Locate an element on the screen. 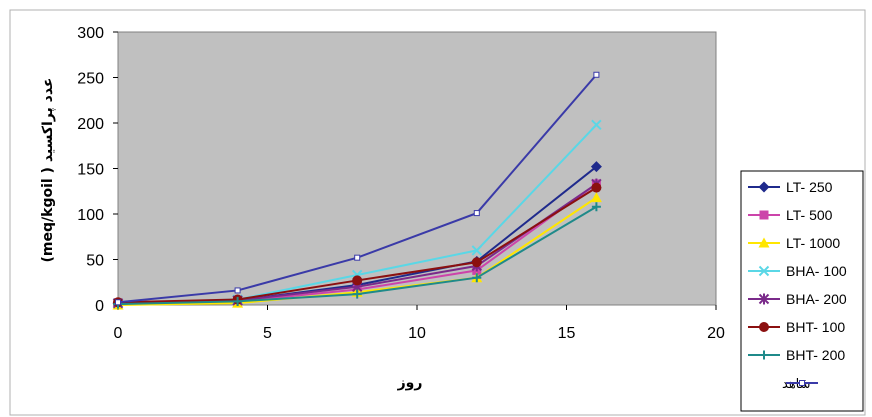  legend-label: BHA- 100 is located at coordinates (816, 271).